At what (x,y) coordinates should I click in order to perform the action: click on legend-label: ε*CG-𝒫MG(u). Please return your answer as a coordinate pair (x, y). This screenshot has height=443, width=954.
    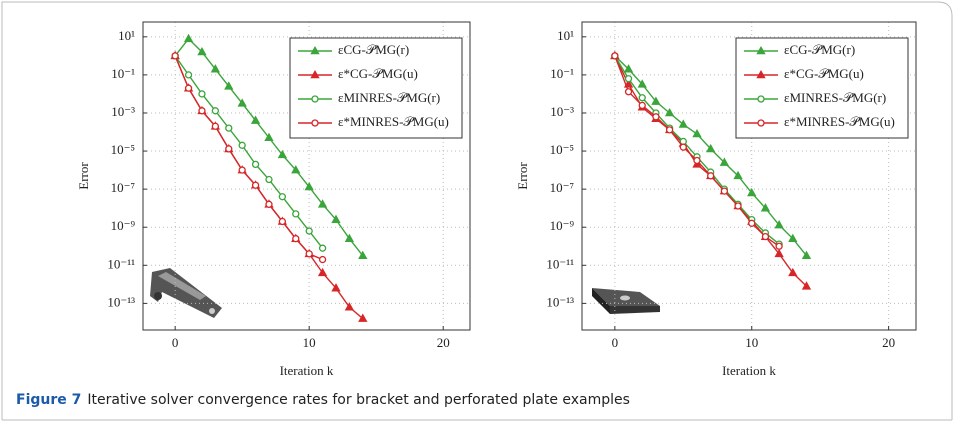
    Looking at the image, I should click on (378, 73).